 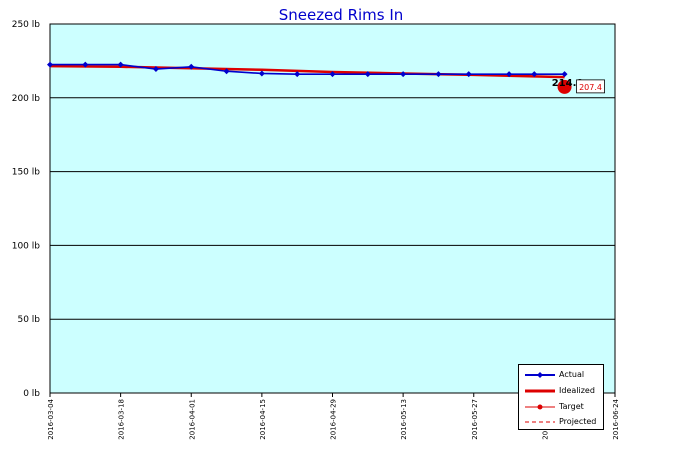 I want to click on y-tick-label: 200 lb, so click(x=26, y=99).